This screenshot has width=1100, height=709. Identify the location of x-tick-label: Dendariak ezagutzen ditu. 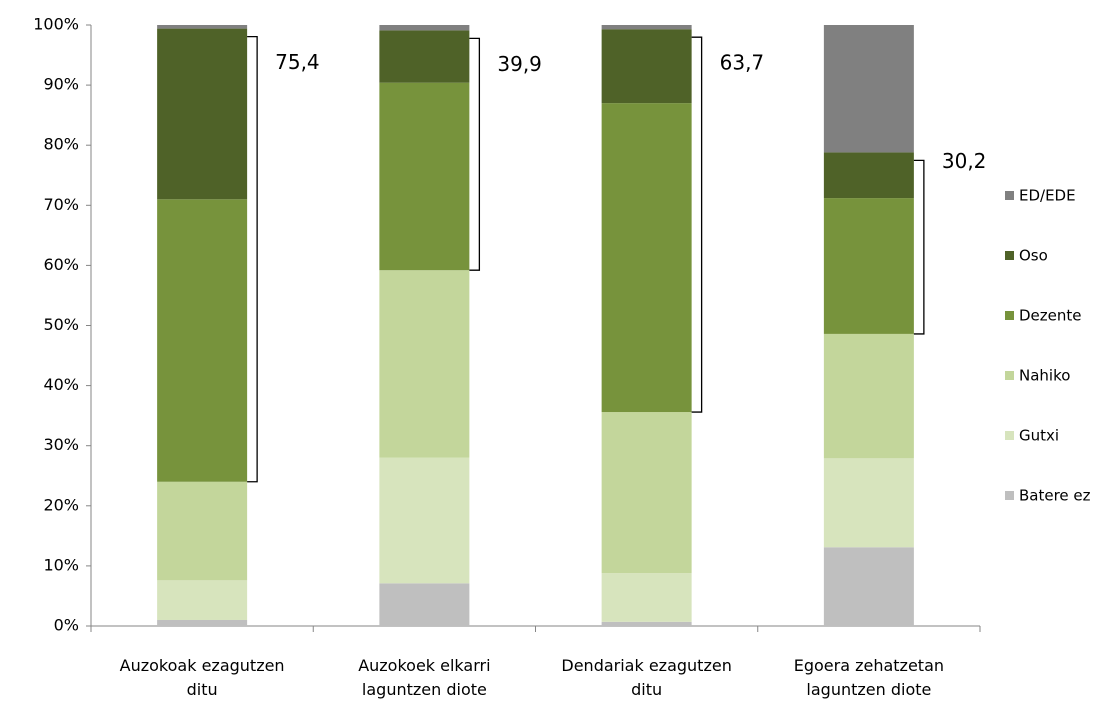
(646, 677).